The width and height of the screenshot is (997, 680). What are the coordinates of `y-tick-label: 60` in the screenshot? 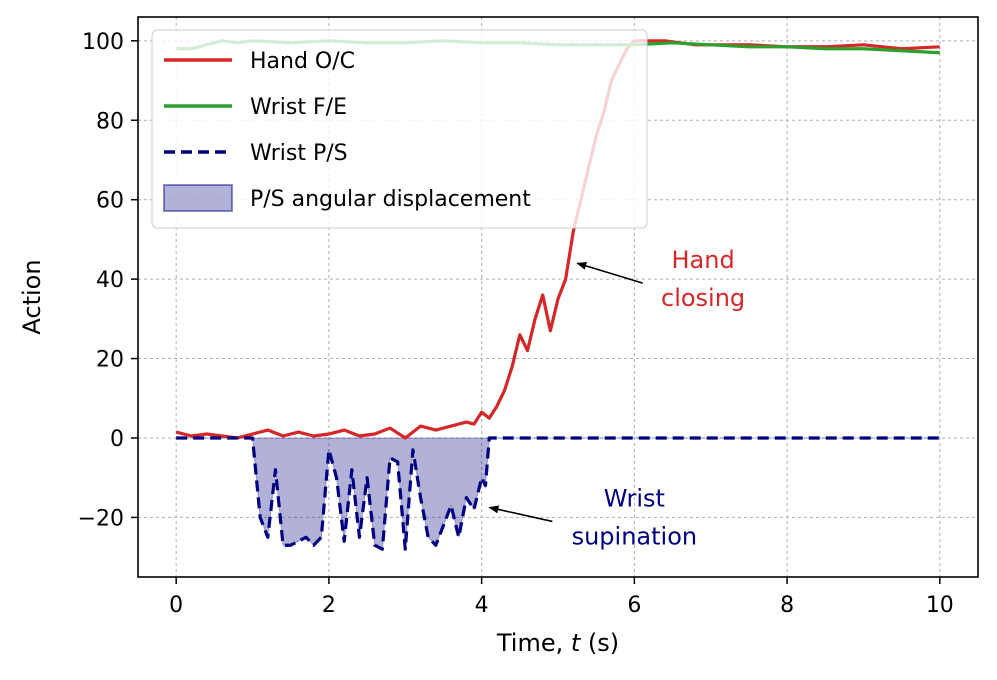 It's located at (110, 201).